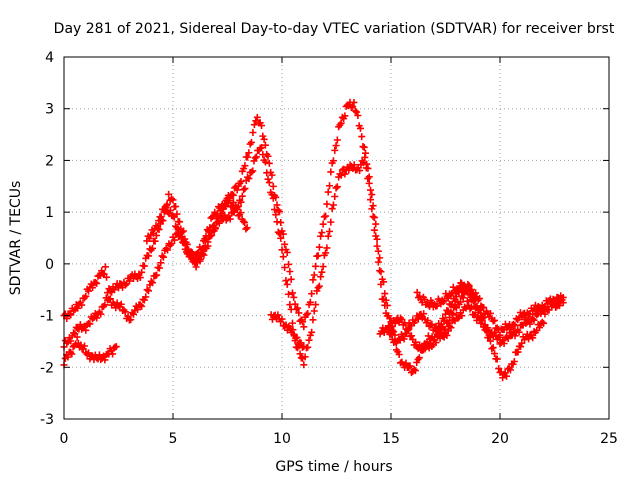 The height and width of the screenshot is (480, 640). I want to click on x-tick-label: 15, so click(391, 439).